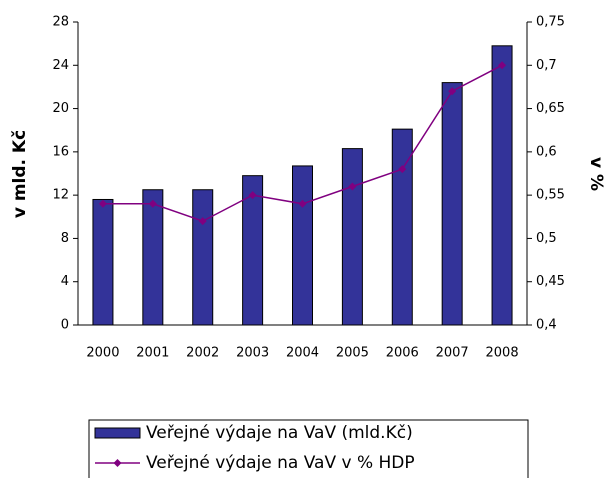 This screenshot has width=614, height=478. I want to click on x-tick-label: 2000, so click(102, 353).